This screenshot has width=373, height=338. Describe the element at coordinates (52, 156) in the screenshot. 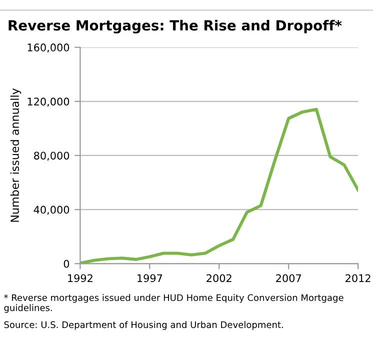

I see `y-tick-label: 80,000` at that location.